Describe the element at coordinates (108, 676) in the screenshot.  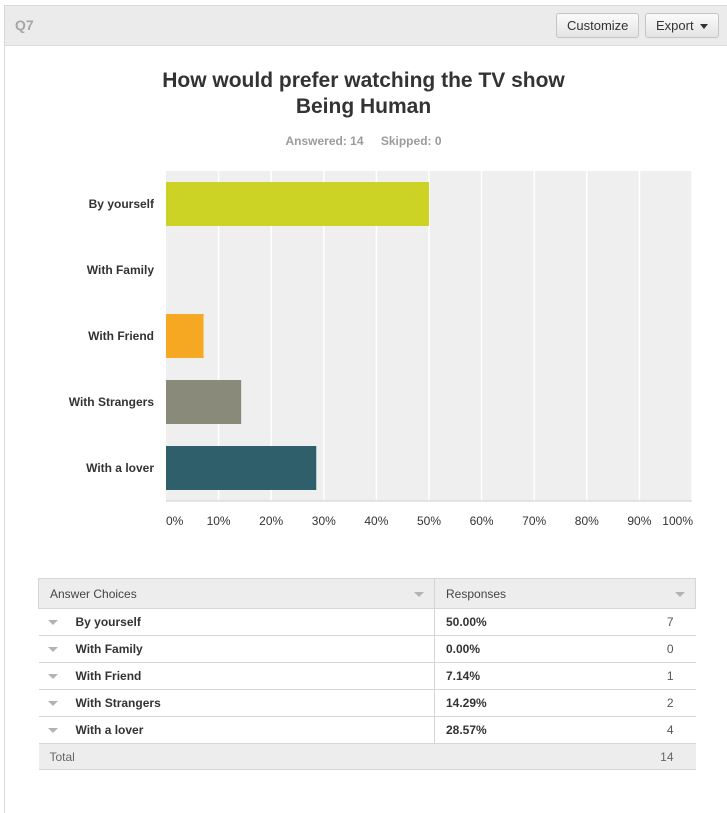
I see `answer-choice-label: With Friend` at that location.